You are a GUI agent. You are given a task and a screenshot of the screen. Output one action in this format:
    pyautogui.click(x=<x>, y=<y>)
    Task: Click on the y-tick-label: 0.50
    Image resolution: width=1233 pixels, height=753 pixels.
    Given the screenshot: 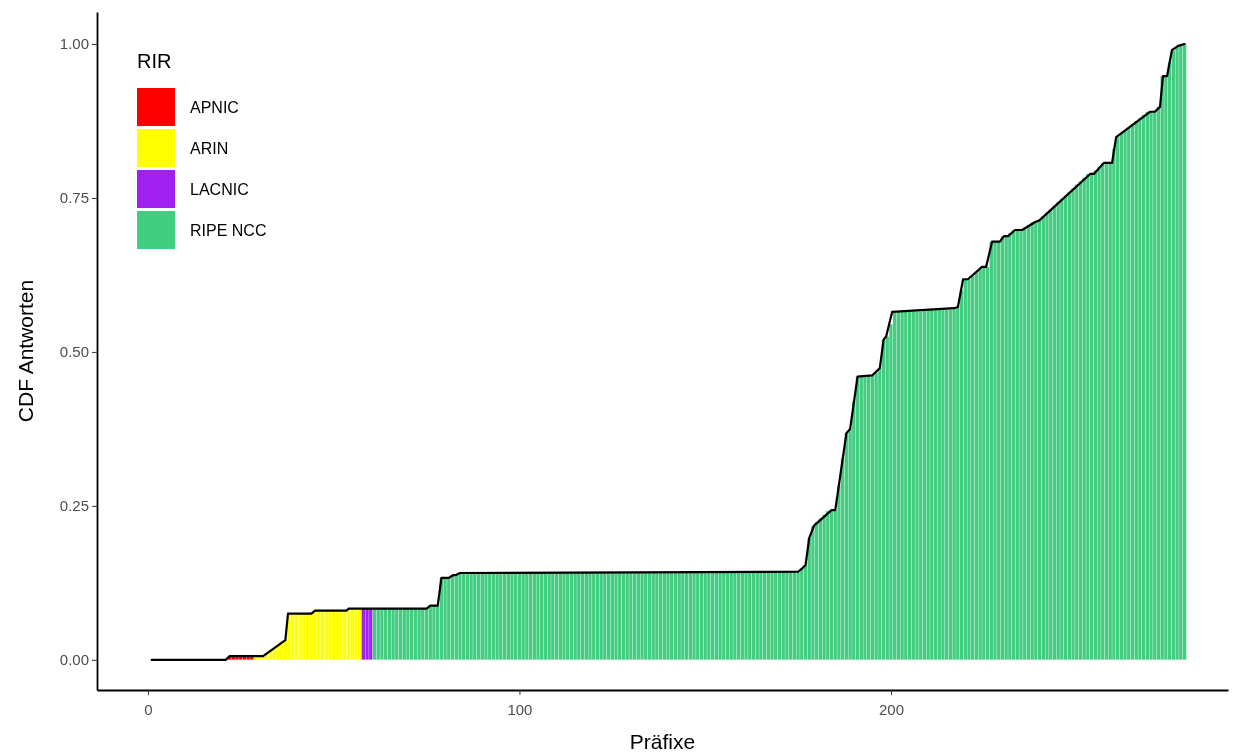 What is the action you would take?
    pyautogui.click(x=74, y=352)
    